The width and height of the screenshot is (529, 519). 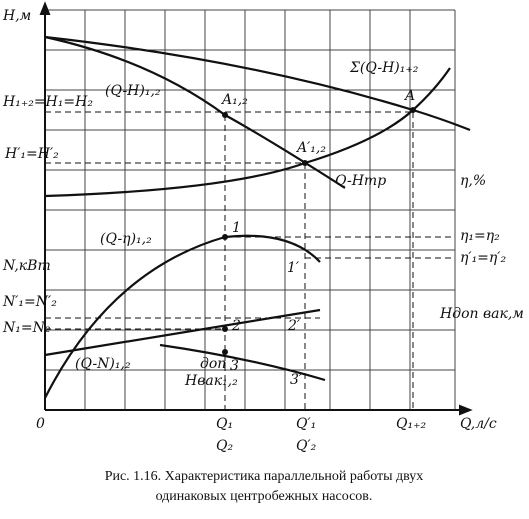 What do you see at coordinates (213, 364) in the screenshot?
I see `label: доп` at bounding box center [213, 364].